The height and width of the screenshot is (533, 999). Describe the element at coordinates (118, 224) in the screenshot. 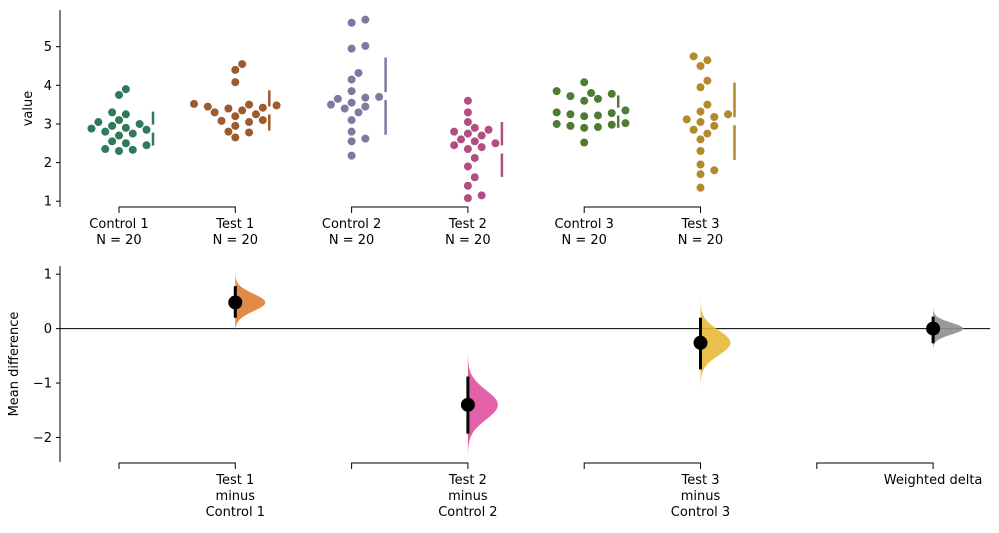

I see `group-label: Control 1` at that location.